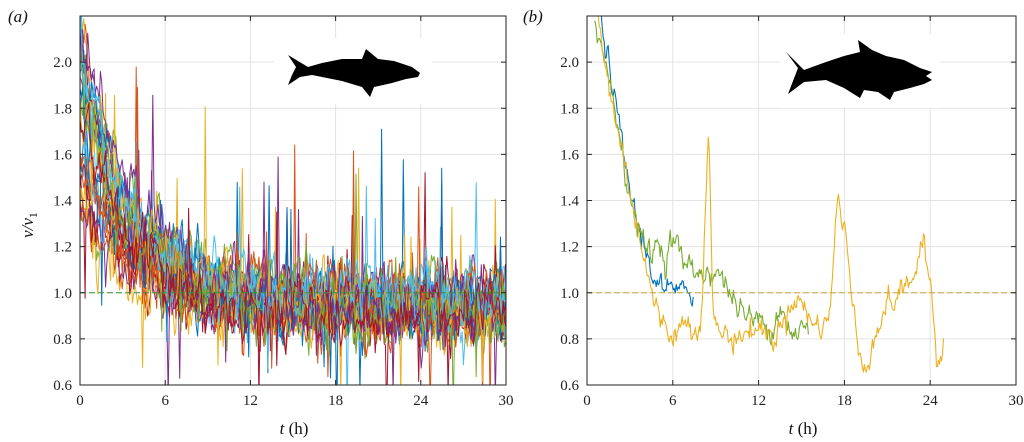  Describe the element at coordinates (859, 70) in the screenshot. I see `tuna-icon` at that location.